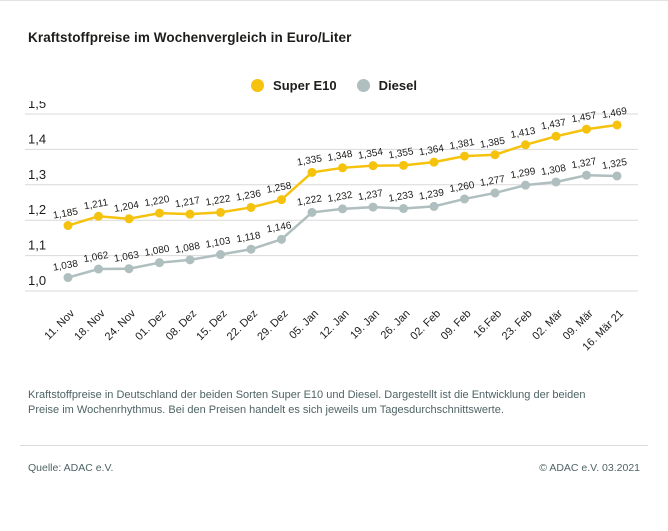  Describe the element at coordinates (37, 280) in the screenshot. I see `svg-text: 1,0` at that location.